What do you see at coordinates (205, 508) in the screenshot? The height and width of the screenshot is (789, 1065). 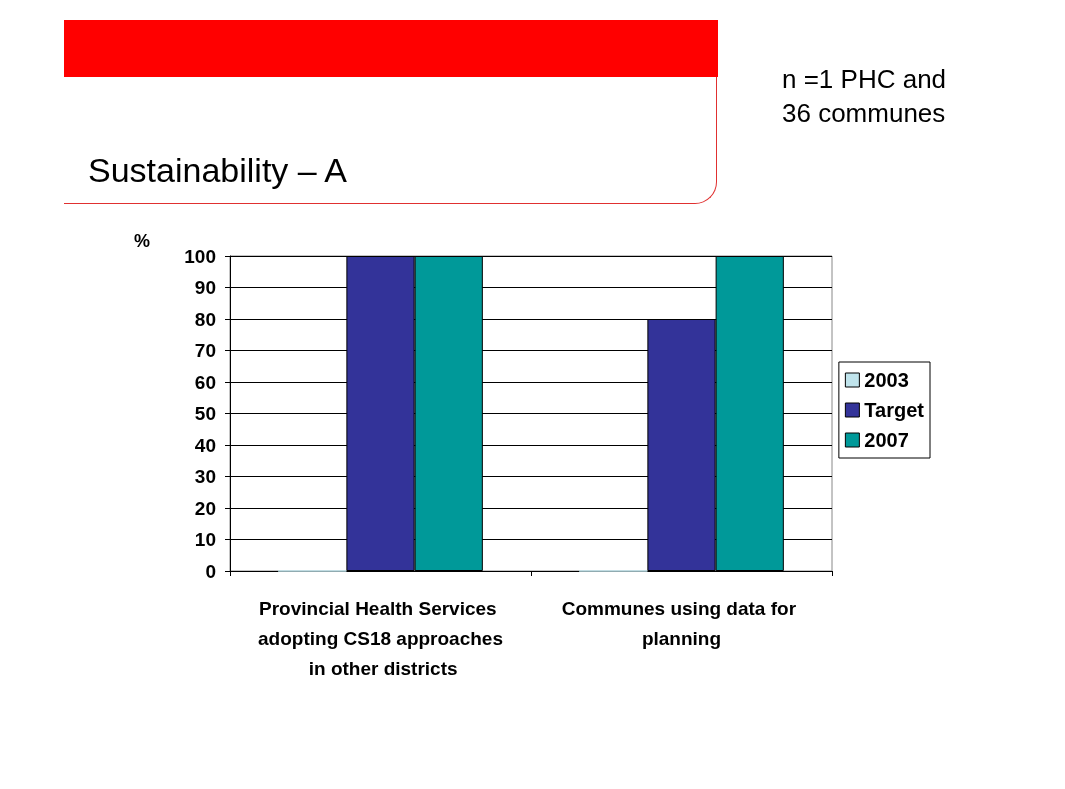 I see `y-tick-label: 20` at bounding box center [205, 508].